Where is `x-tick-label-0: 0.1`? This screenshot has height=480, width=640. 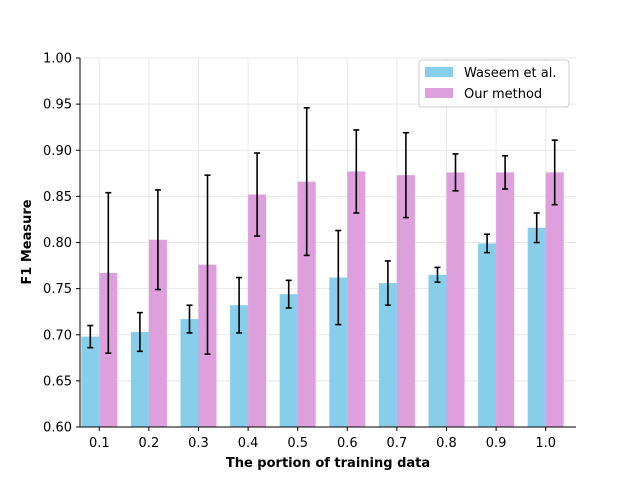 x-tick-label-0: 0.1 is located at coordinates (99, 443).